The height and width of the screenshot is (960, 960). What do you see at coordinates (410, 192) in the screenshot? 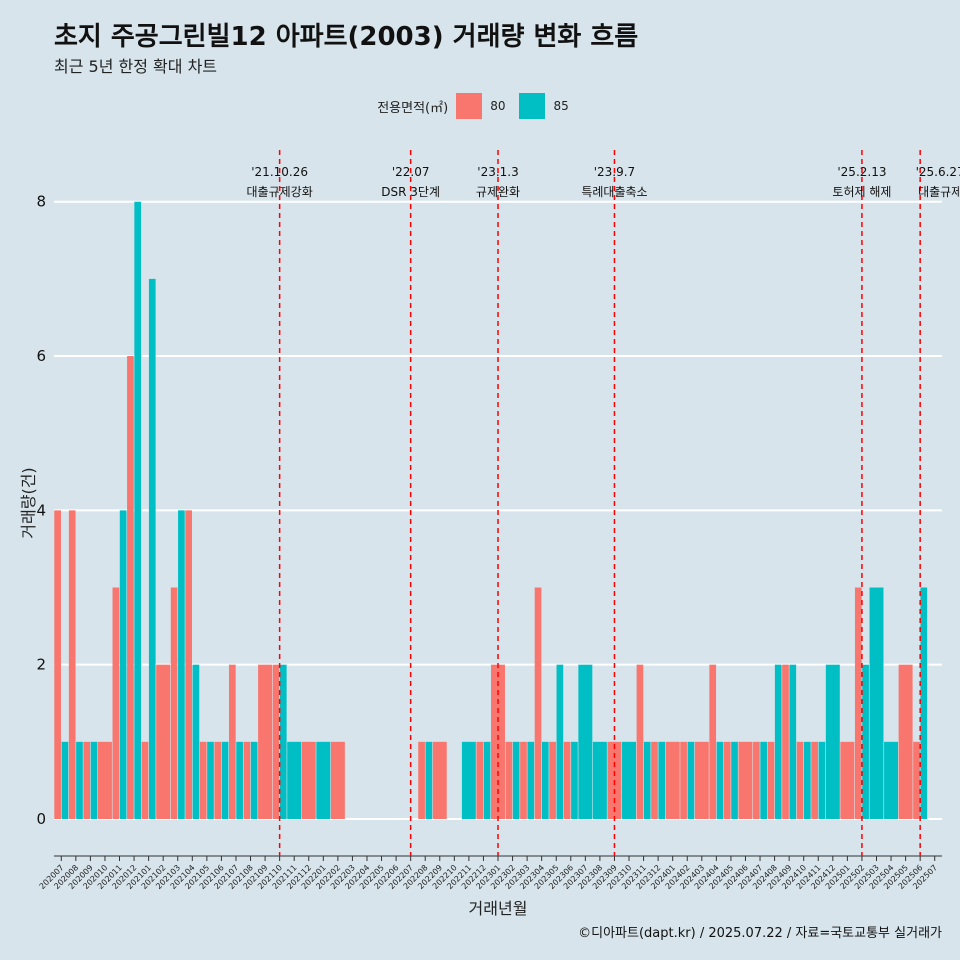
I see `event-label-2: DSR 3단계` at bounding box center [410, 192].